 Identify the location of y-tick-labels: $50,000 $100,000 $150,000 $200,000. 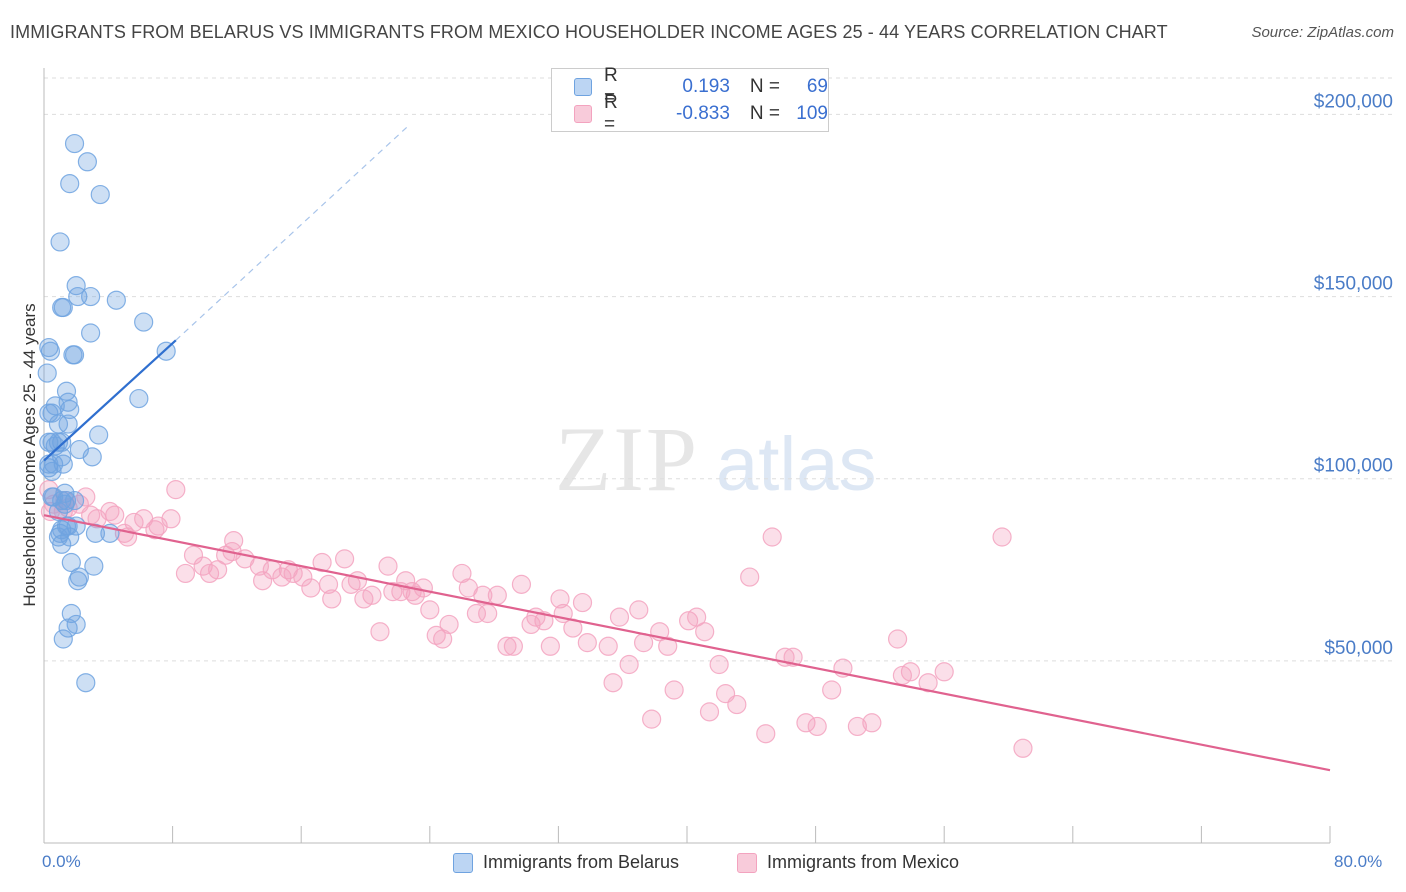
(1353, 374).